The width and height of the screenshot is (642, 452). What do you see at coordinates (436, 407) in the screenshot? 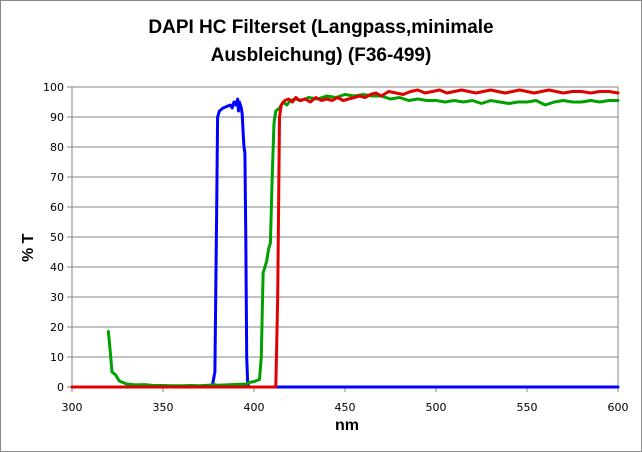
I see `x-tick-label: 500` at bounding box center [436, 407].